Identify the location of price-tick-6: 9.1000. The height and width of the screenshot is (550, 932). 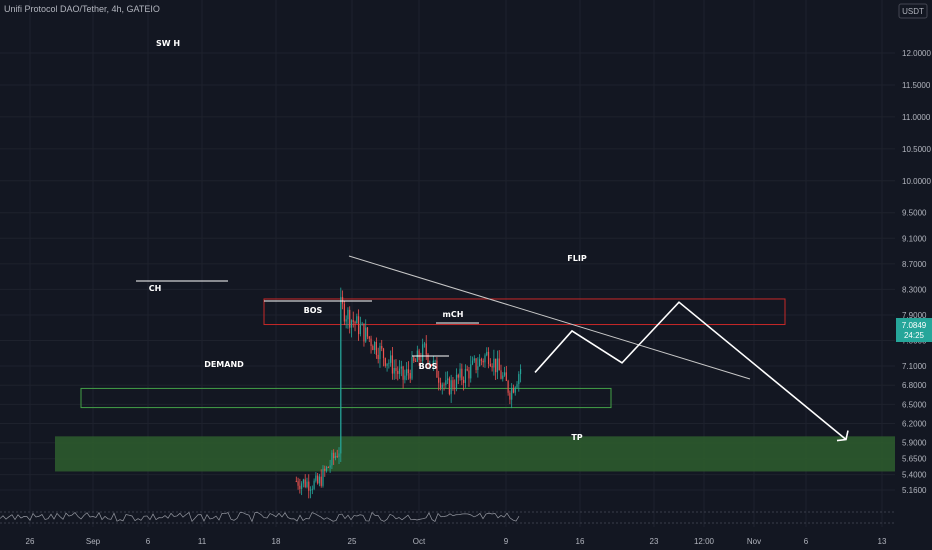
(914, 238).